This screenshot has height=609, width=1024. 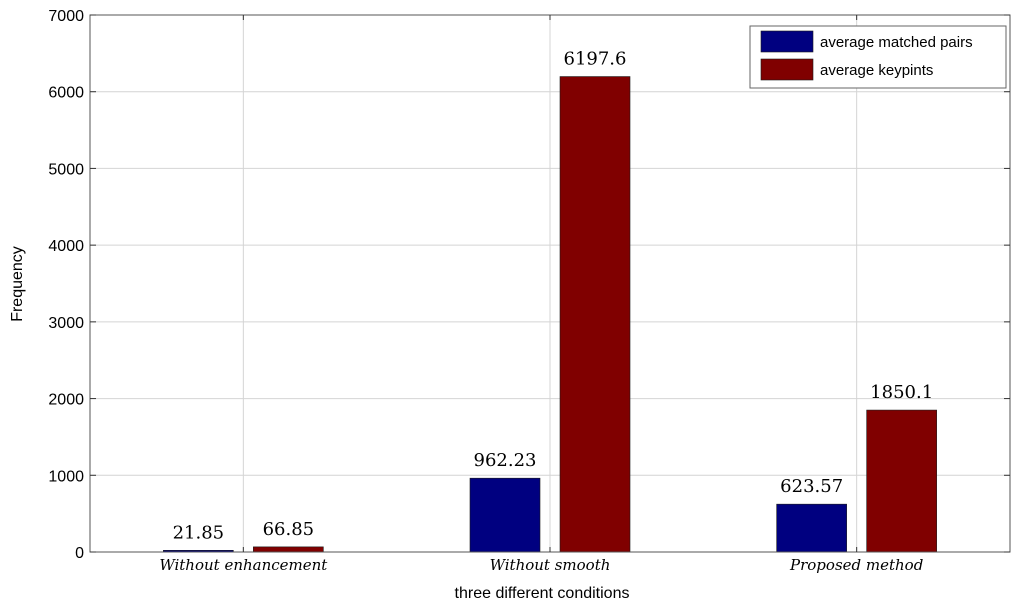 I want to click on y-tick-label: 2000, so click(x=66, y=400).